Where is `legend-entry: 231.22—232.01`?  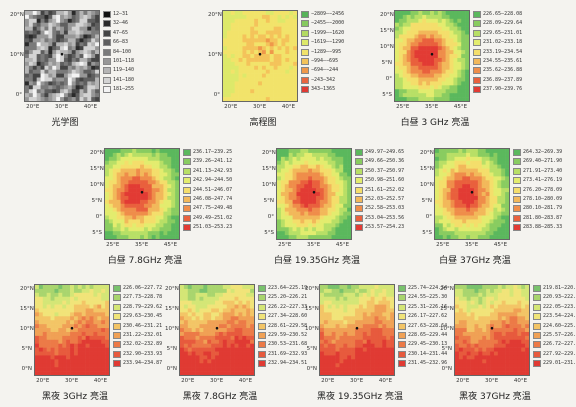 legend-entry: 231.22—232.01 is located at coordinates (158, 335).